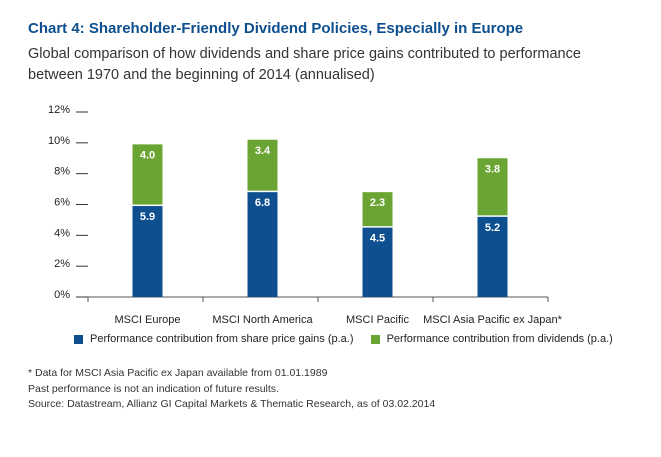 The image size is (661, 457). Describe the element at coordinates (263, 151) in the screenshot. I see `data-label: 3.4` at that location.